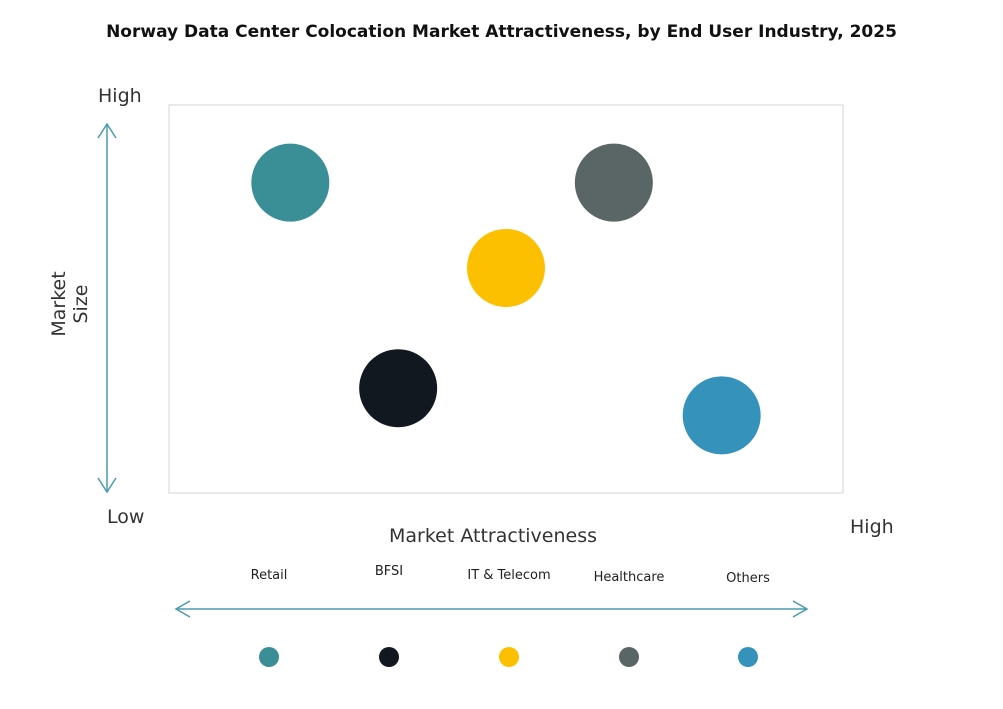 This screenshot has height=709, width=1003. I want to click on bubble-bfsi, so click(398, 388).